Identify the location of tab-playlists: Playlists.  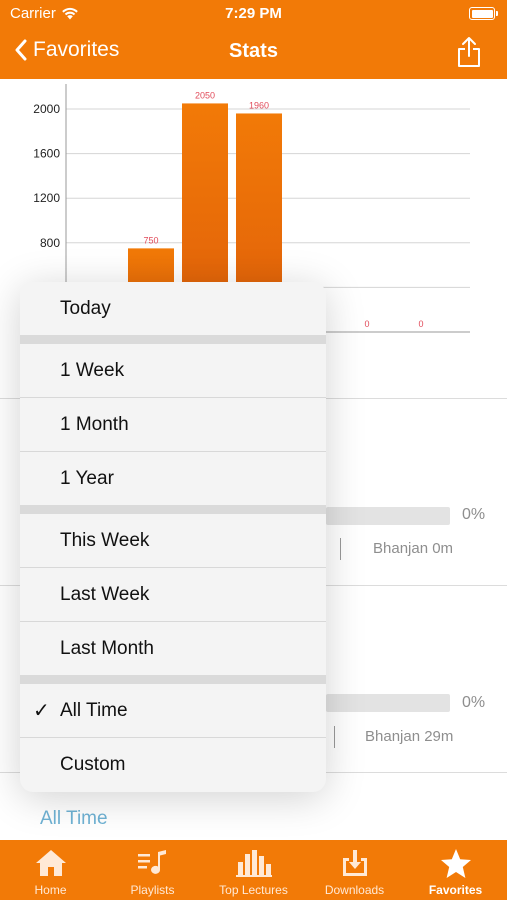
(152, 870).